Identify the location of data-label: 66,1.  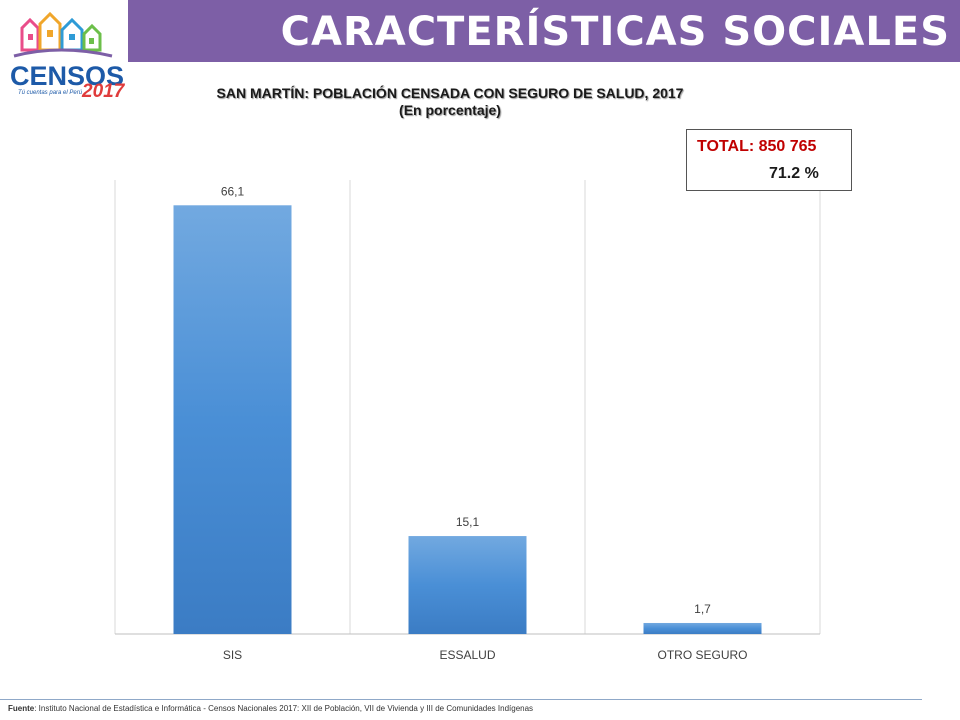
(233, 191).